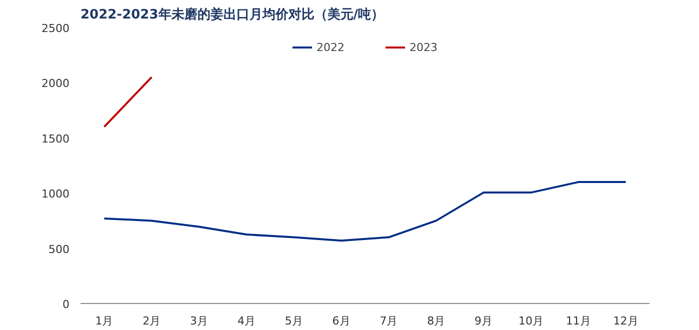  What do you see at coordinates (232, 14) in the screenshot?
I see `chart-title: 2022-2023年未磨的姜出口月均价对比（美元/吨）` at bounding box center [232, 14].